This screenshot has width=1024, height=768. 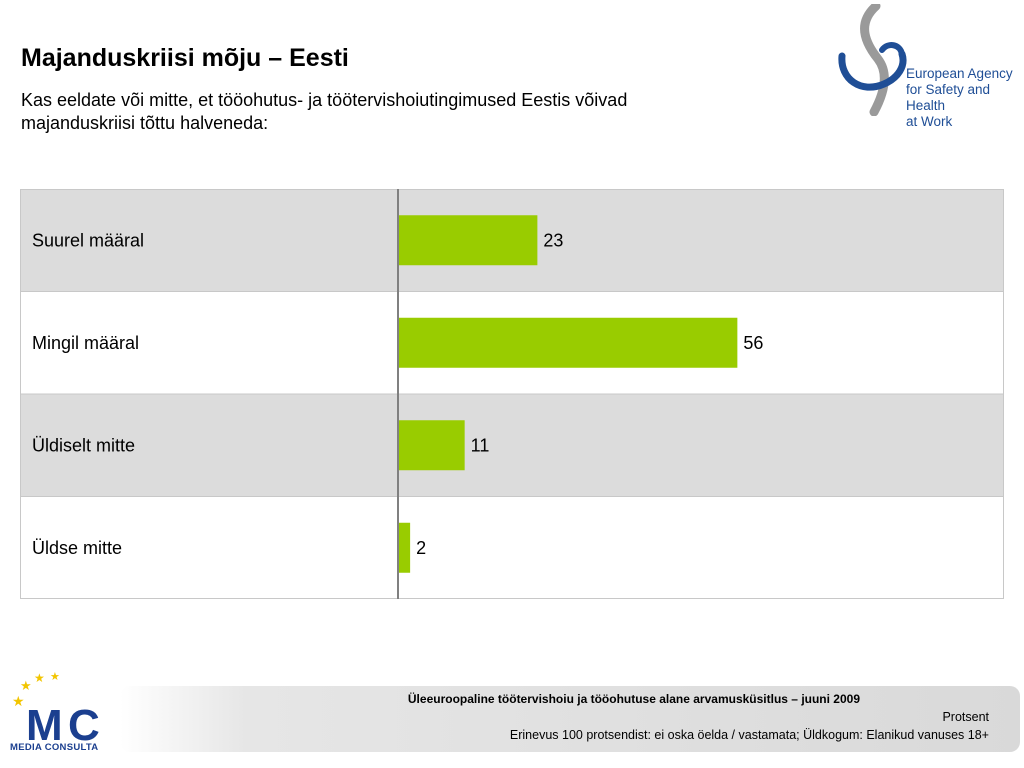 I want to click on unit-label: Protsent, so click(x=965, y=717).